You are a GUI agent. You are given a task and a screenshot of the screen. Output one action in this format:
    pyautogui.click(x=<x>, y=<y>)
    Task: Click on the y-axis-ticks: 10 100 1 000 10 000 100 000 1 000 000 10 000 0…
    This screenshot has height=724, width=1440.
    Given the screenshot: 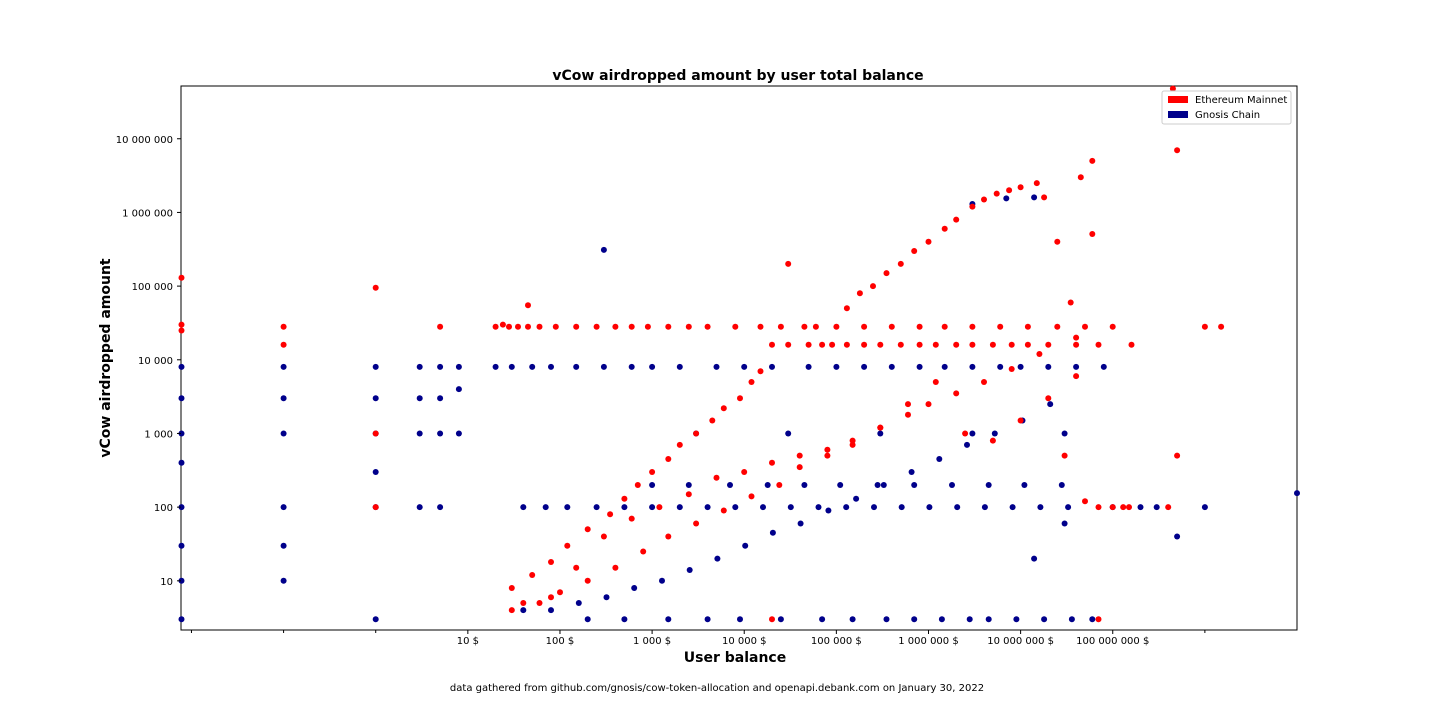 What is the action you would take?
    pyautogui.click(x=148, y=361)
    